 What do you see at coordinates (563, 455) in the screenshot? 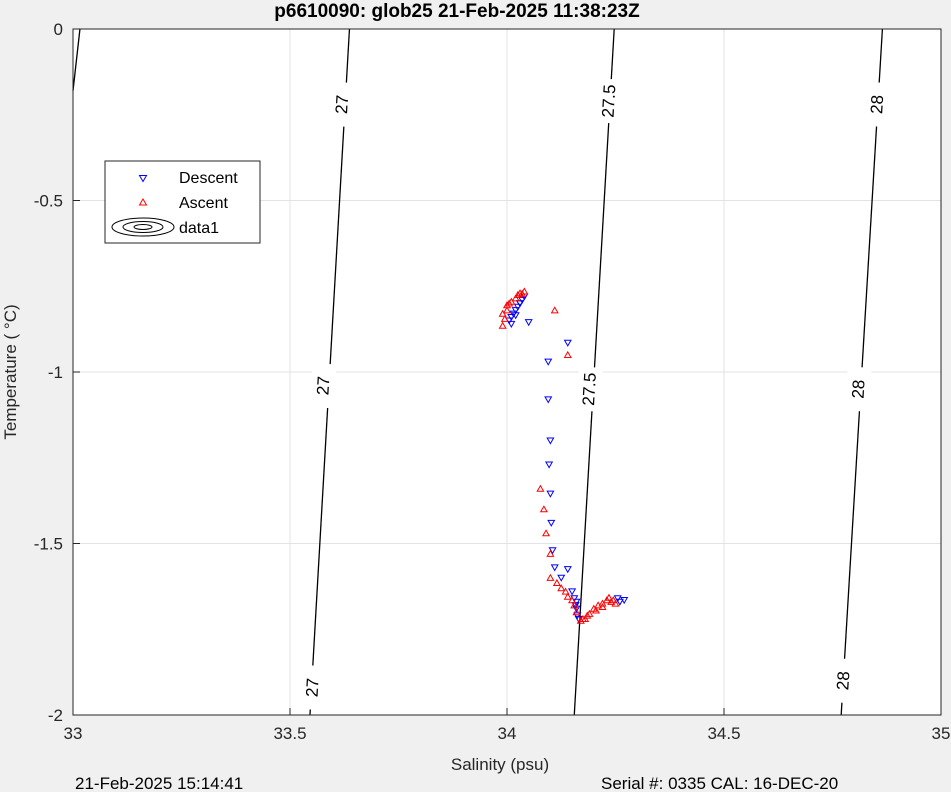
I see `data-points` at bounding box center [563, 455].